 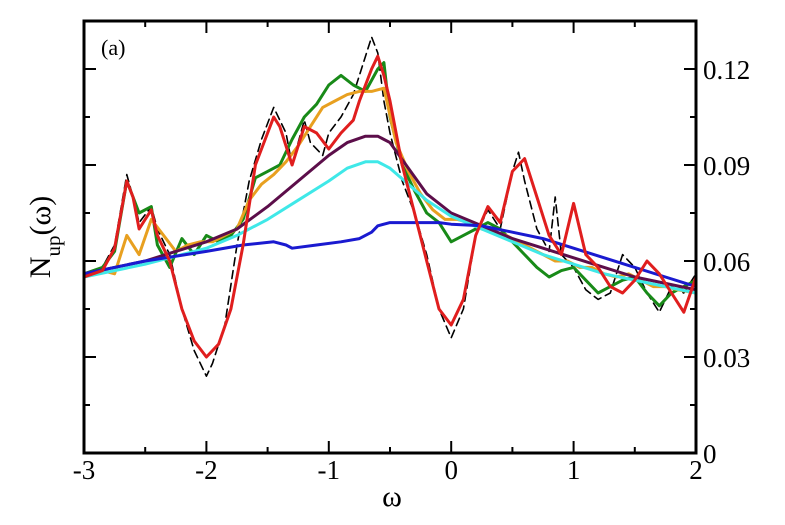 What do you see at coordinates (392, 496) in the screenshot?
I see `x-axis-label: ω` at bounding box center [392, 496].